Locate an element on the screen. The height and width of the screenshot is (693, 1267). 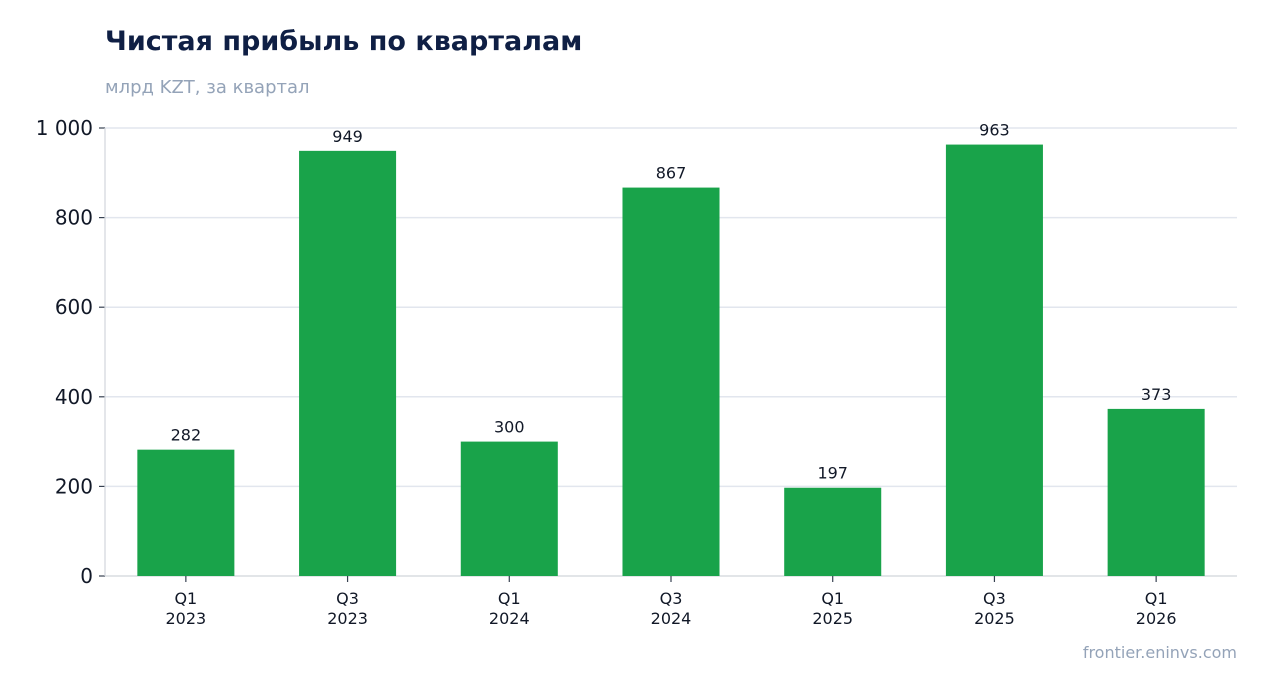
x-tick-label-4: Q3 2024 is located at coordinates (671, 608).